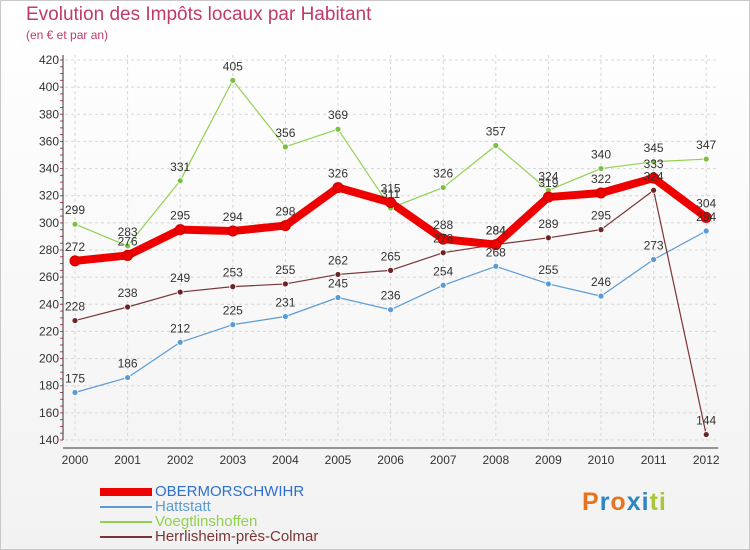 The width and height of the screenshot is (750, 550). What do you see at coordinates (496, 231) in the screenshot?
I see `data-label: 284` at bounding box center [496, 231].